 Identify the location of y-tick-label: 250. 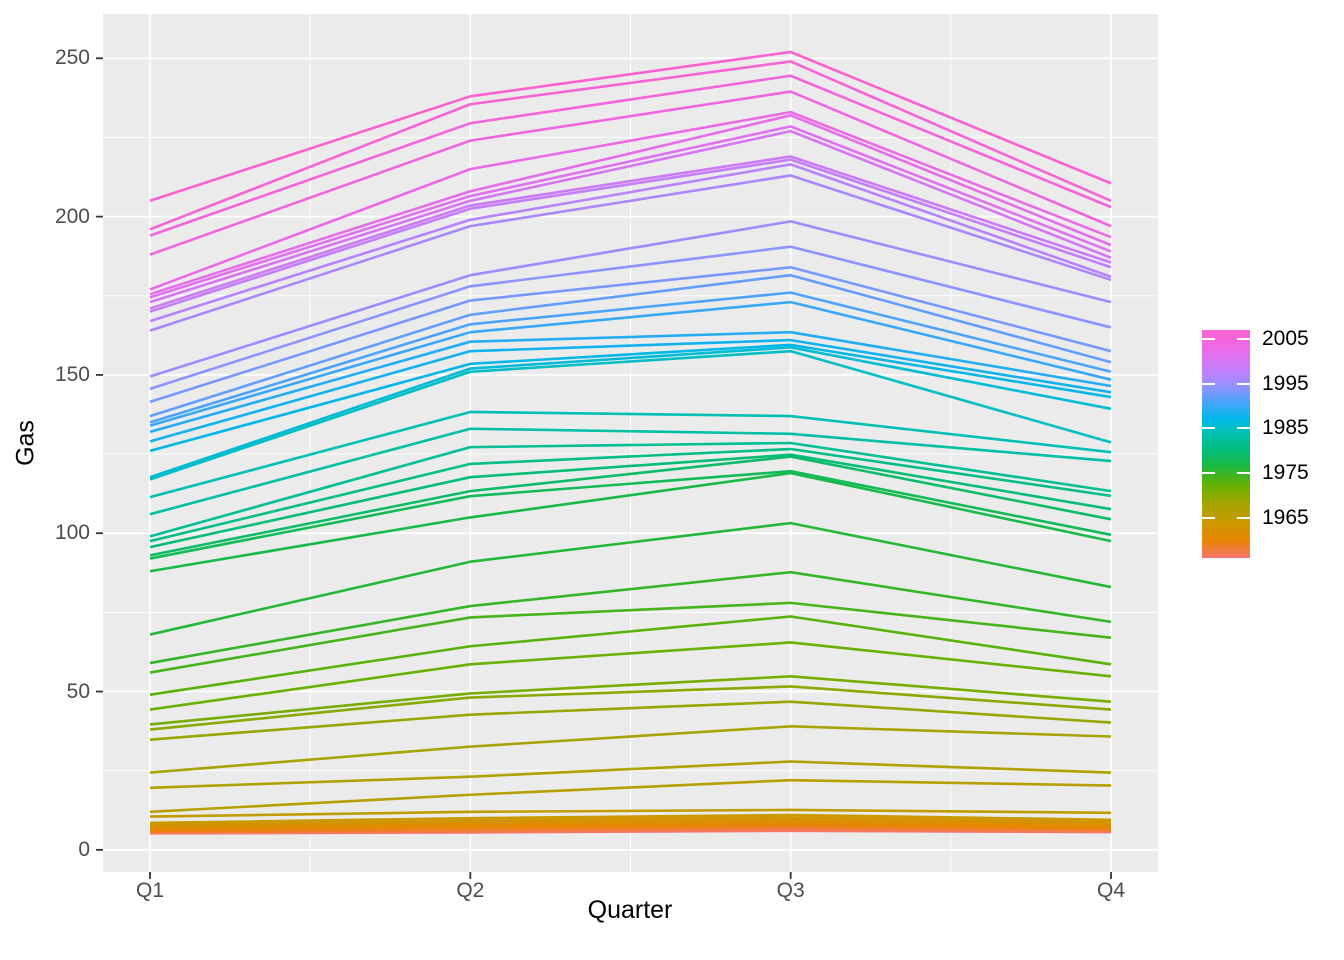
(72, 58).